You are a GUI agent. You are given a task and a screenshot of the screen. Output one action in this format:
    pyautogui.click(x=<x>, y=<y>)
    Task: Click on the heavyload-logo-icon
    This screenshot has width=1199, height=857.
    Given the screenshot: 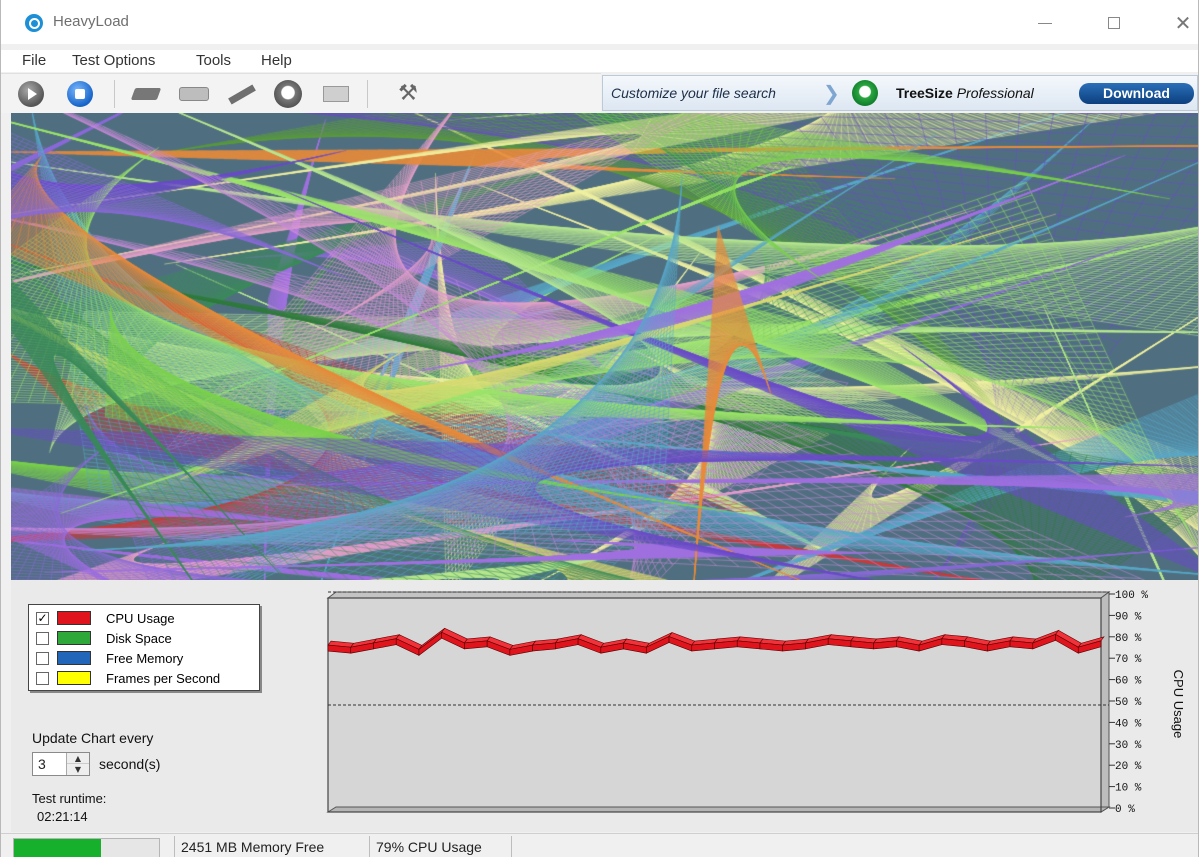 What is the action you would take?
    pyautogui.click(x=34, y=23)
    